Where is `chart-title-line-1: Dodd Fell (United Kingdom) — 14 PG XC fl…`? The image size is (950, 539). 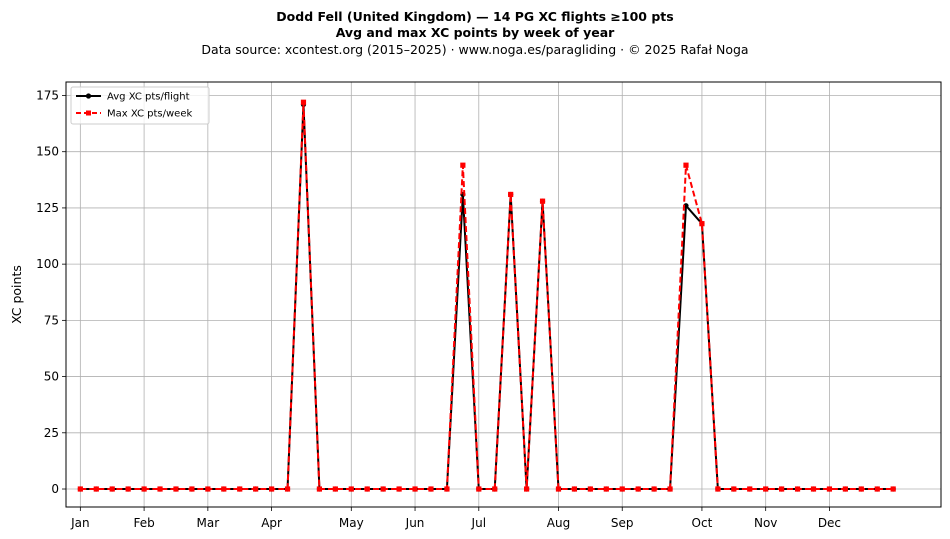 chart-title-line-1: Dodd Fell (United Kingdom) — 14 PG XC fl… is located at coordinates (475, 16).